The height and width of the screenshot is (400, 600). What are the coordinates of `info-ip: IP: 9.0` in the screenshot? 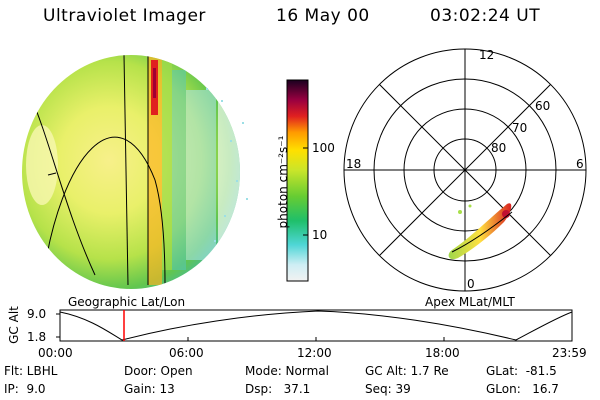 It's located at (25, 389).